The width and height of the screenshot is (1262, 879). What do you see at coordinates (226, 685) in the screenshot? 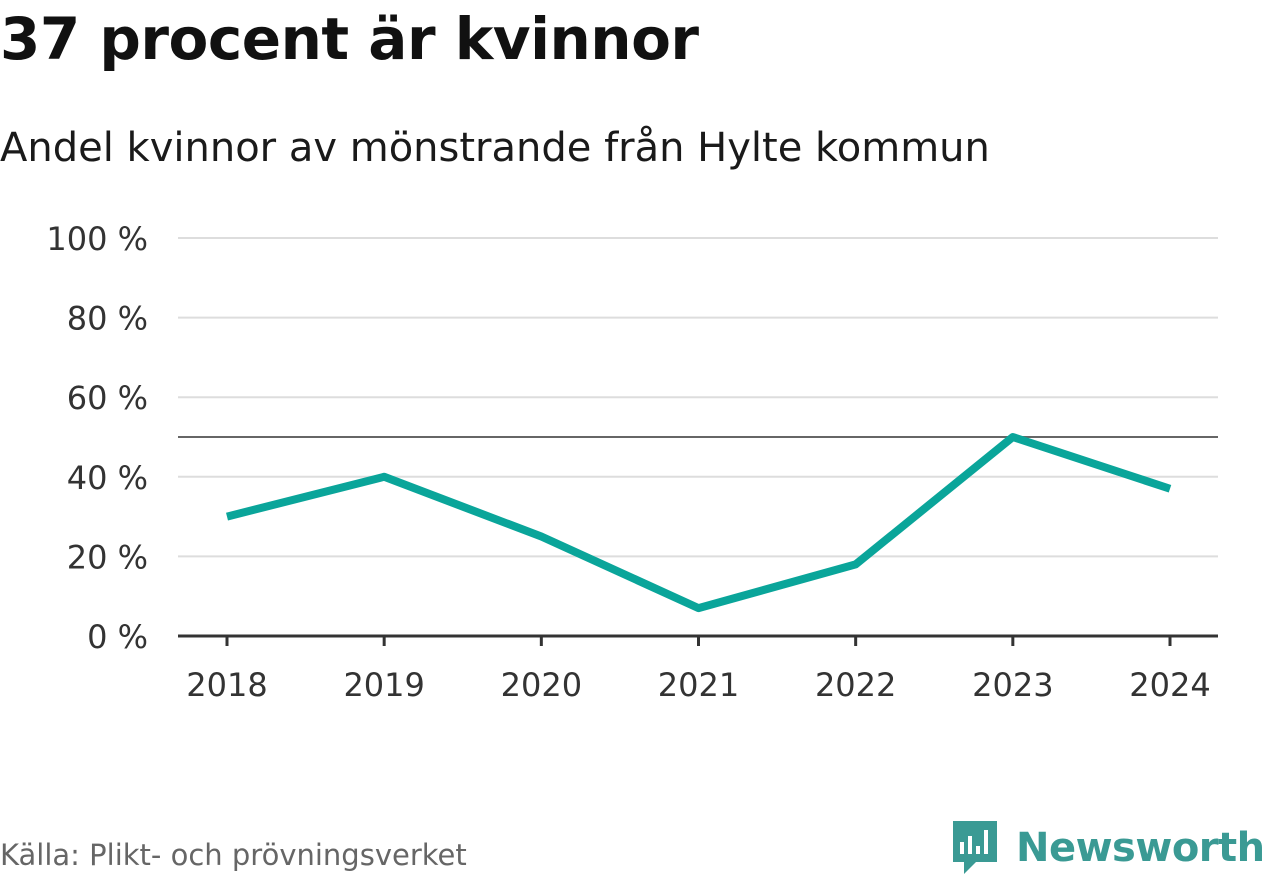
I see `x-tick-label-2018: 2018` at bounding box center [226, 685].